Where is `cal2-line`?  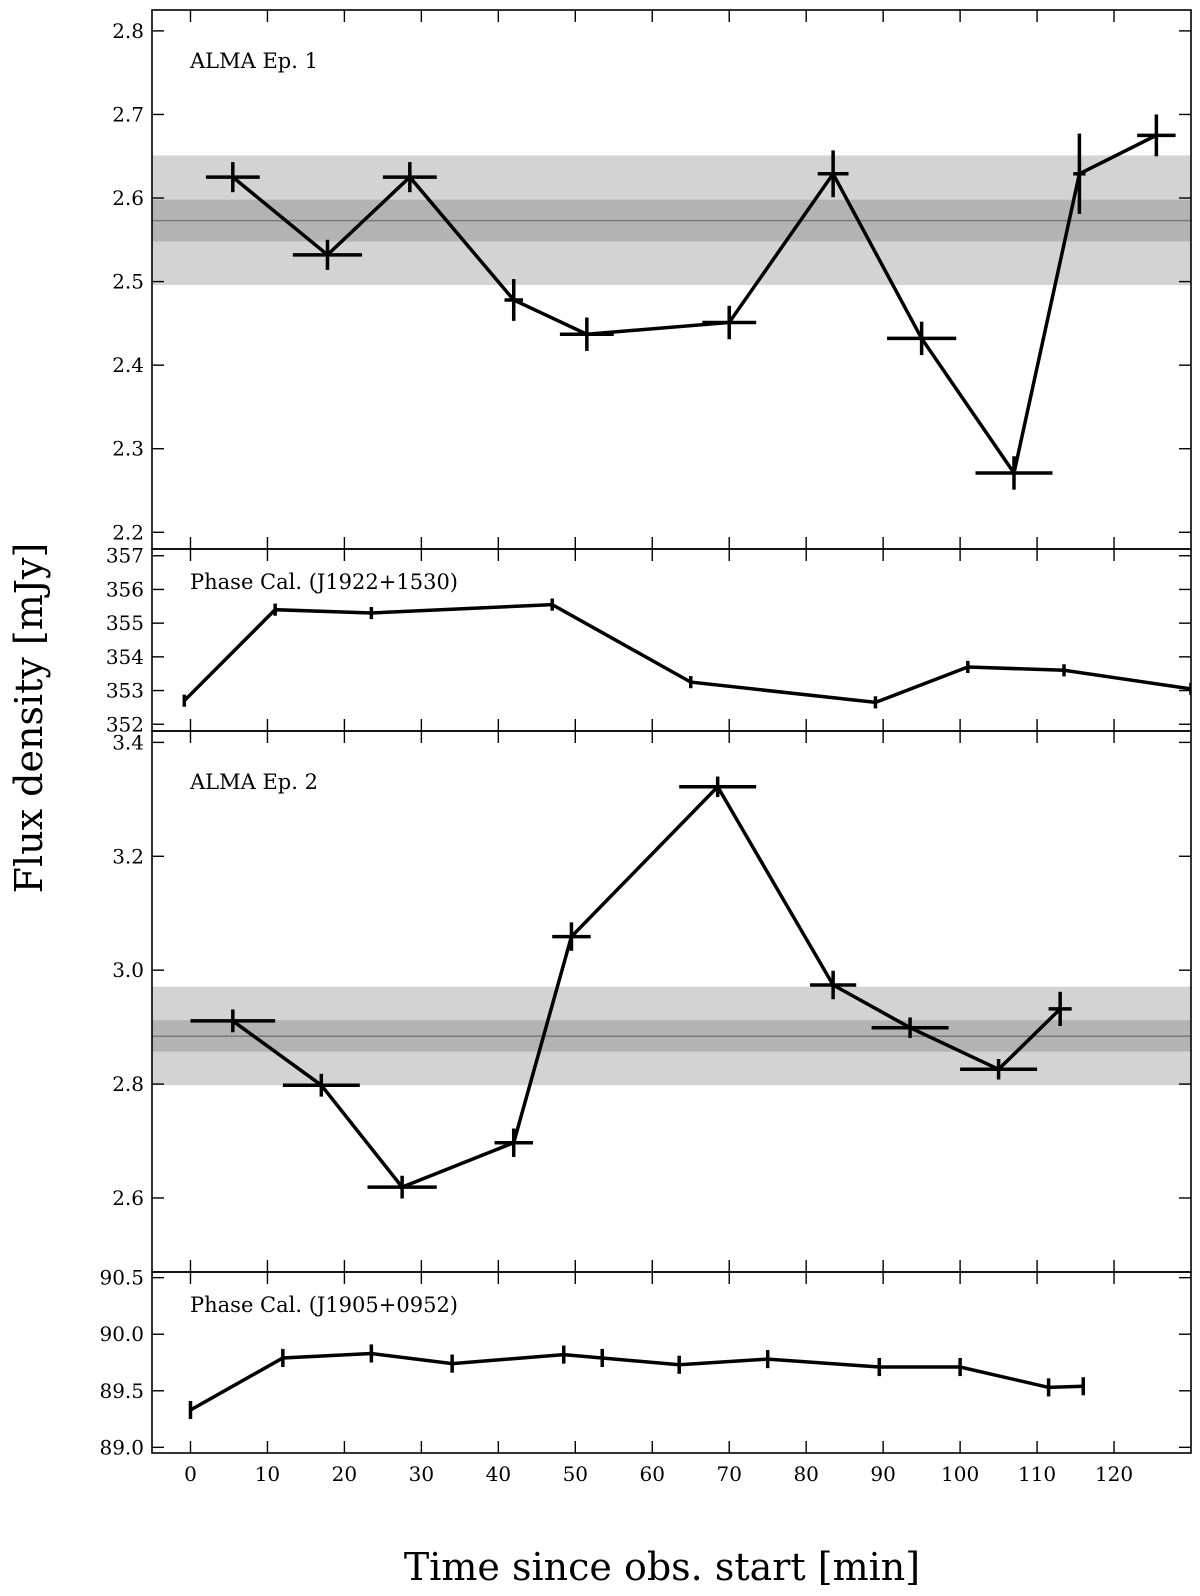
cal2-line is located at coordinates (636, 1381).